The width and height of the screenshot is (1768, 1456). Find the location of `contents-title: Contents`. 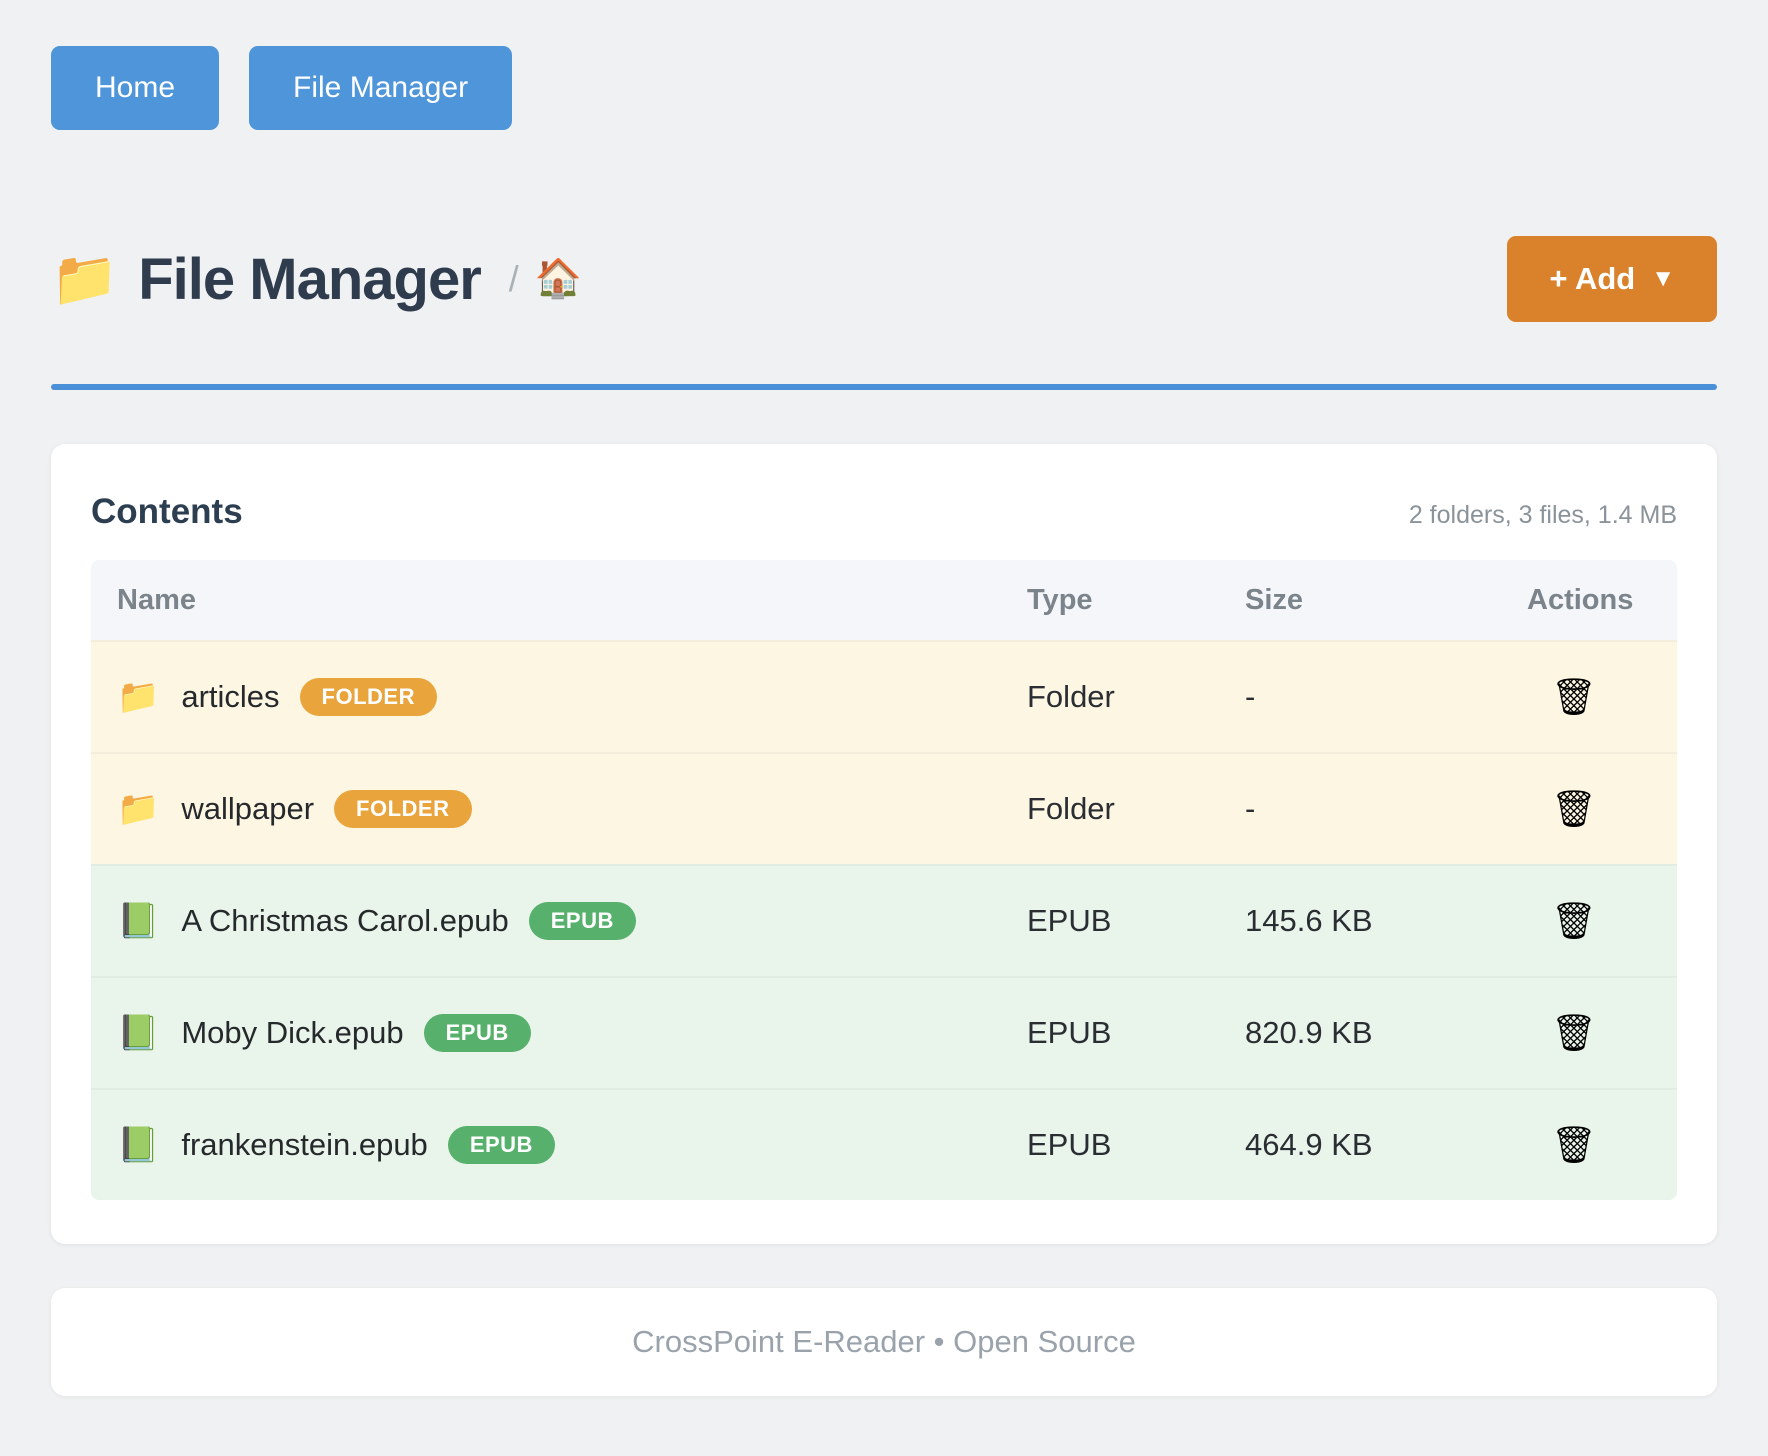

contents-title: Contents is located at coordinates (167, 511).